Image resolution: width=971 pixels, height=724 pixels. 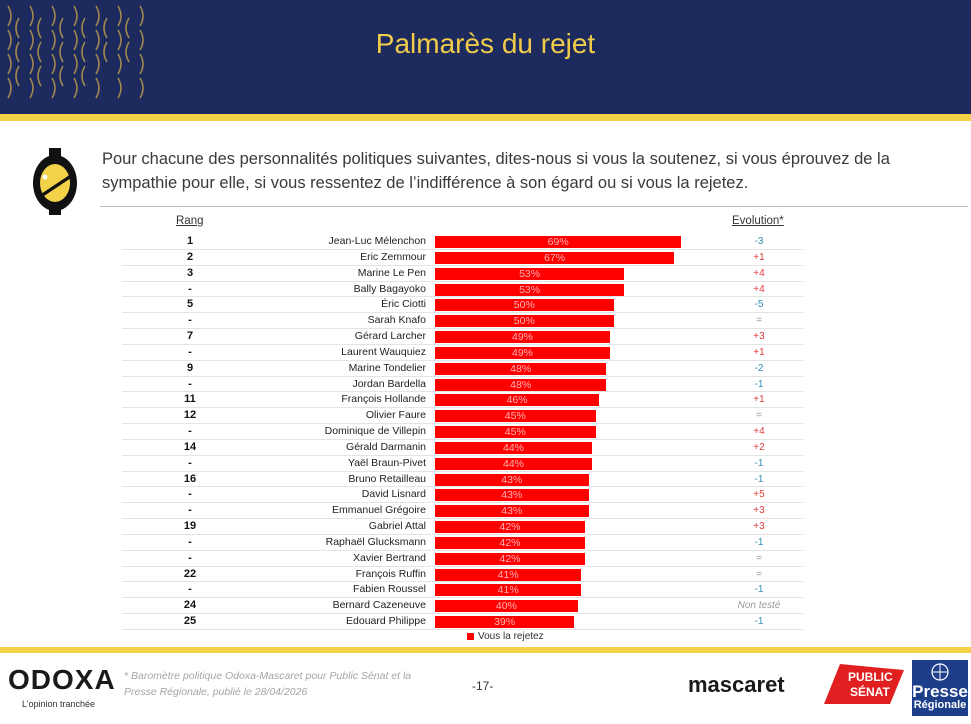 I want to click on evolution-value: +1, so click(x=759, y=352).